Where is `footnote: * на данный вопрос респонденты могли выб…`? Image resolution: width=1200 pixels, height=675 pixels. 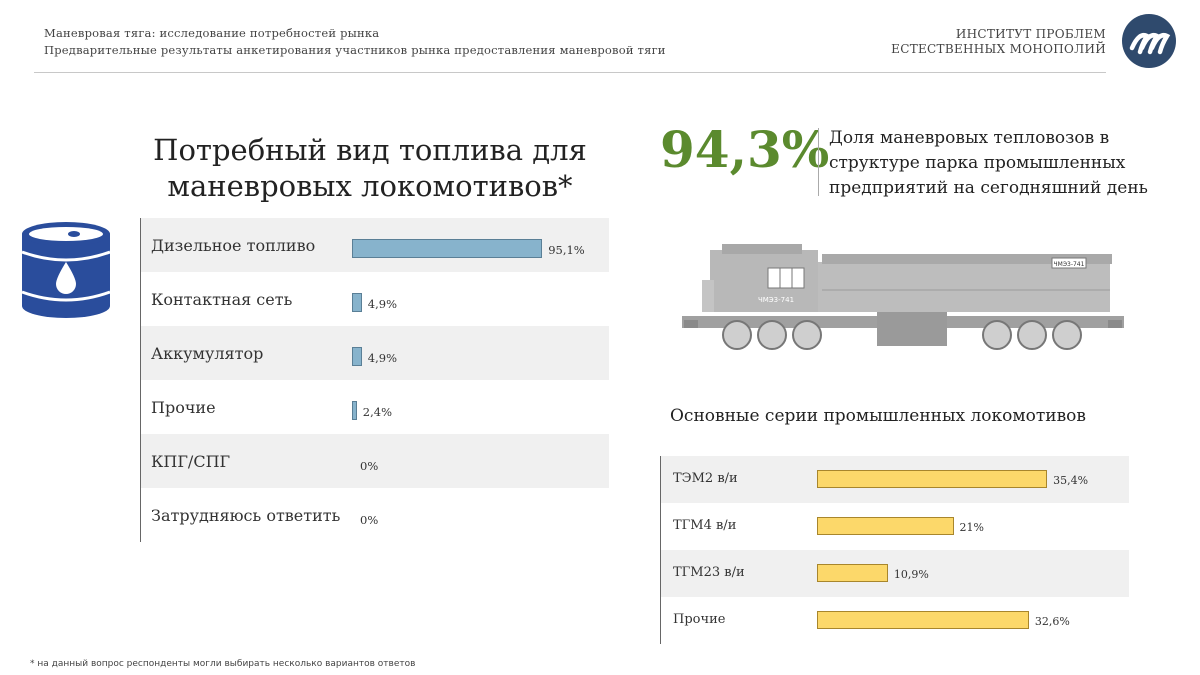
footnote: * на данный вопрос респонденты могли выб… is located at coordinates (223, 664).